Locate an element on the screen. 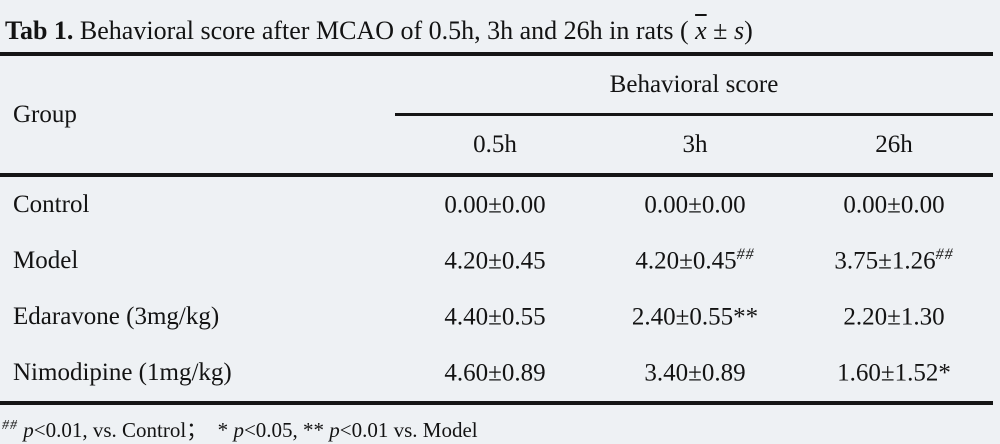 The image size is (1000, 444). row-label: Control is located at coordinates (51, 204).